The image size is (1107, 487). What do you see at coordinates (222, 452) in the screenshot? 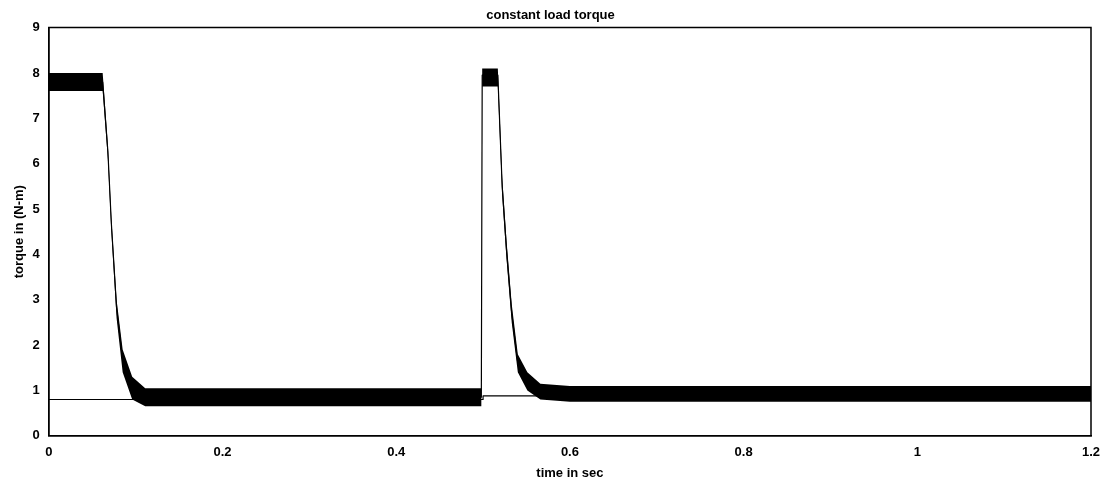
I see `x-tick-label: 0.2` at bounding box center [222, 452].